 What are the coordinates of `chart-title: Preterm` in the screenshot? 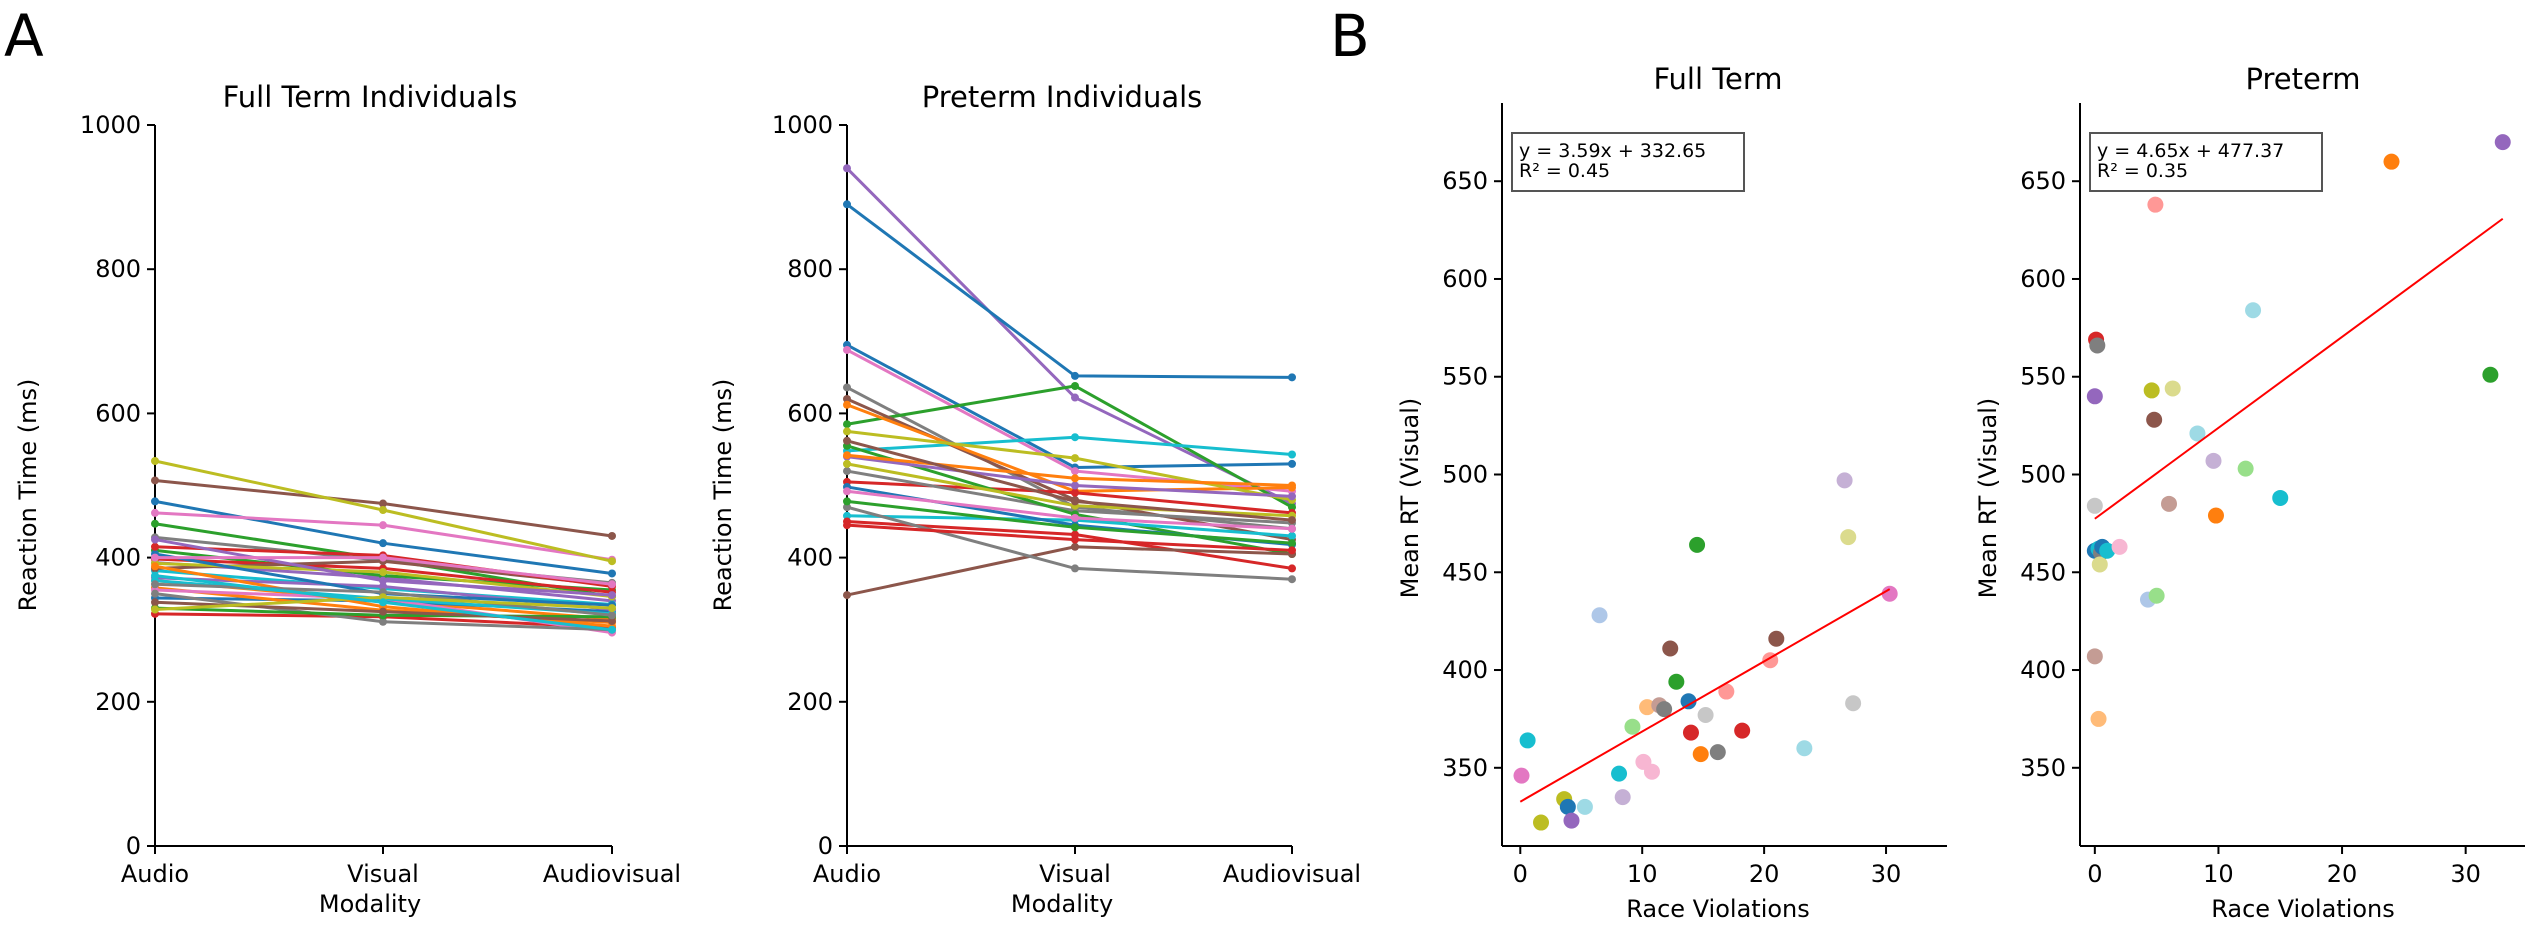 It's located at (2303, 79).